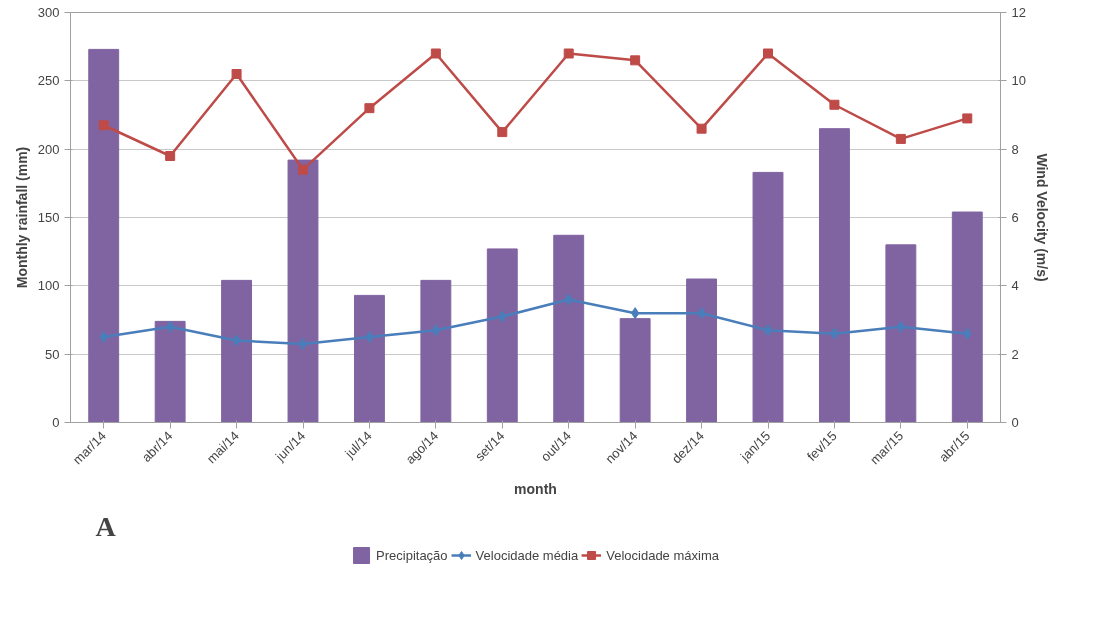 This screenshot has width=1107, height=617. I want to click on legend-label: Velocidade máxima, so click(662, 555).